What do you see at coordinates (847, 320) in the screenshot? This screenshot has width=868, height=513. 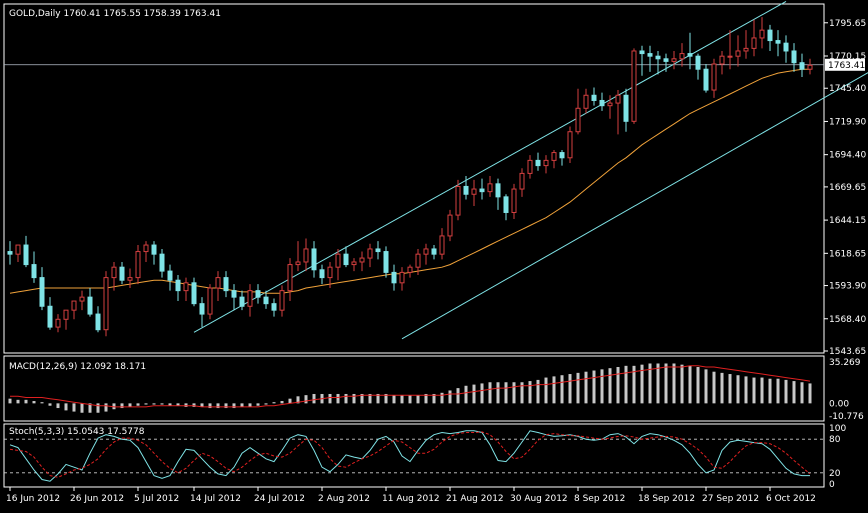 I see `price-tick-label: 1568.40` at bounding box center [847, 320].